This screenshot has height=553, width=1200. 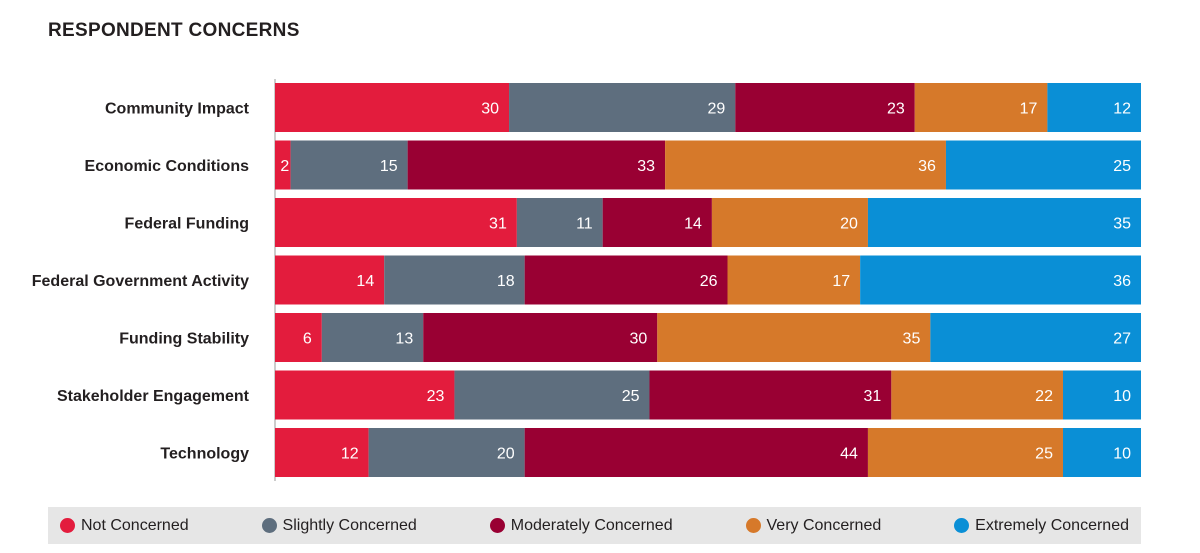 I want to click on legend-item-extremely-concerned: Extremely Concerned, so click(x=1041, y=526).